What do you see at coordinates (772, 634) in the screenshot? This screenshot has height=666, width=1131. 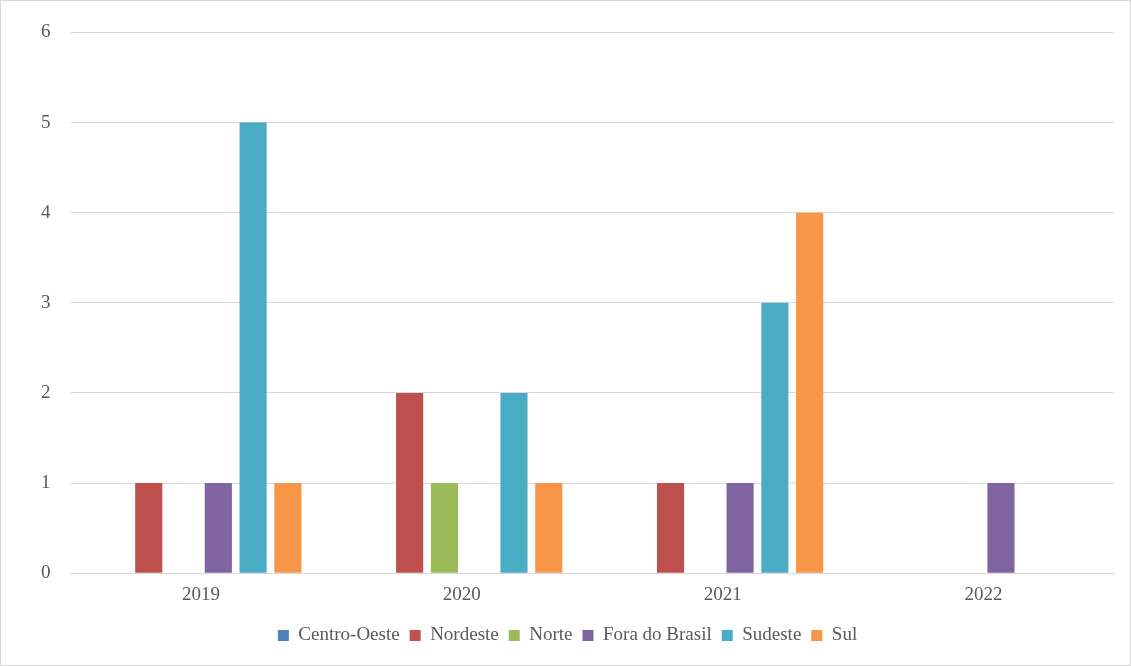 I see `legend-label: Sudeste` at bounding box center [772, 634].